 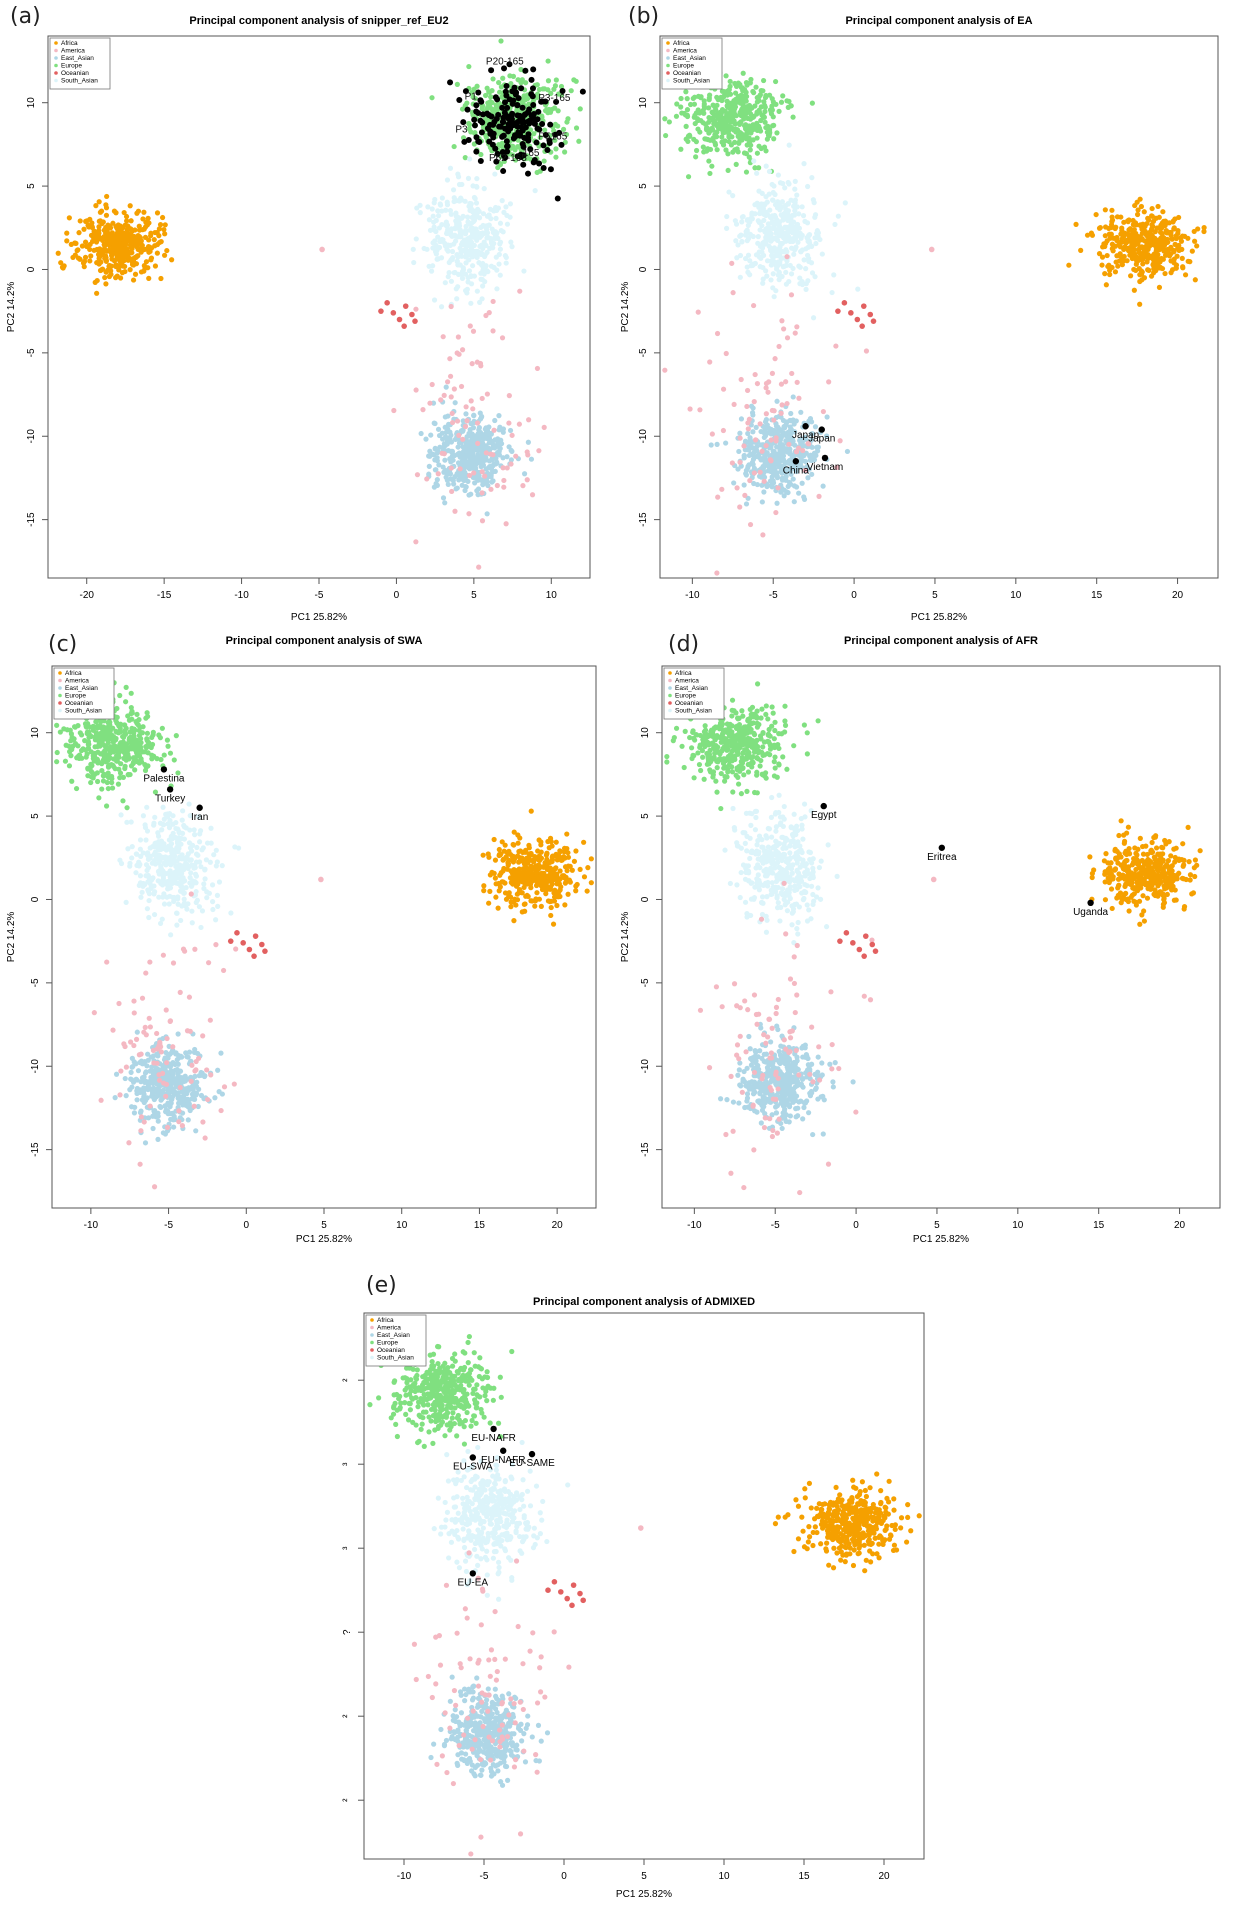 What do you see at coordinates (25, 16) in the screenshot?
I see `panel-label: (a)` at bounding box center [25, 16].